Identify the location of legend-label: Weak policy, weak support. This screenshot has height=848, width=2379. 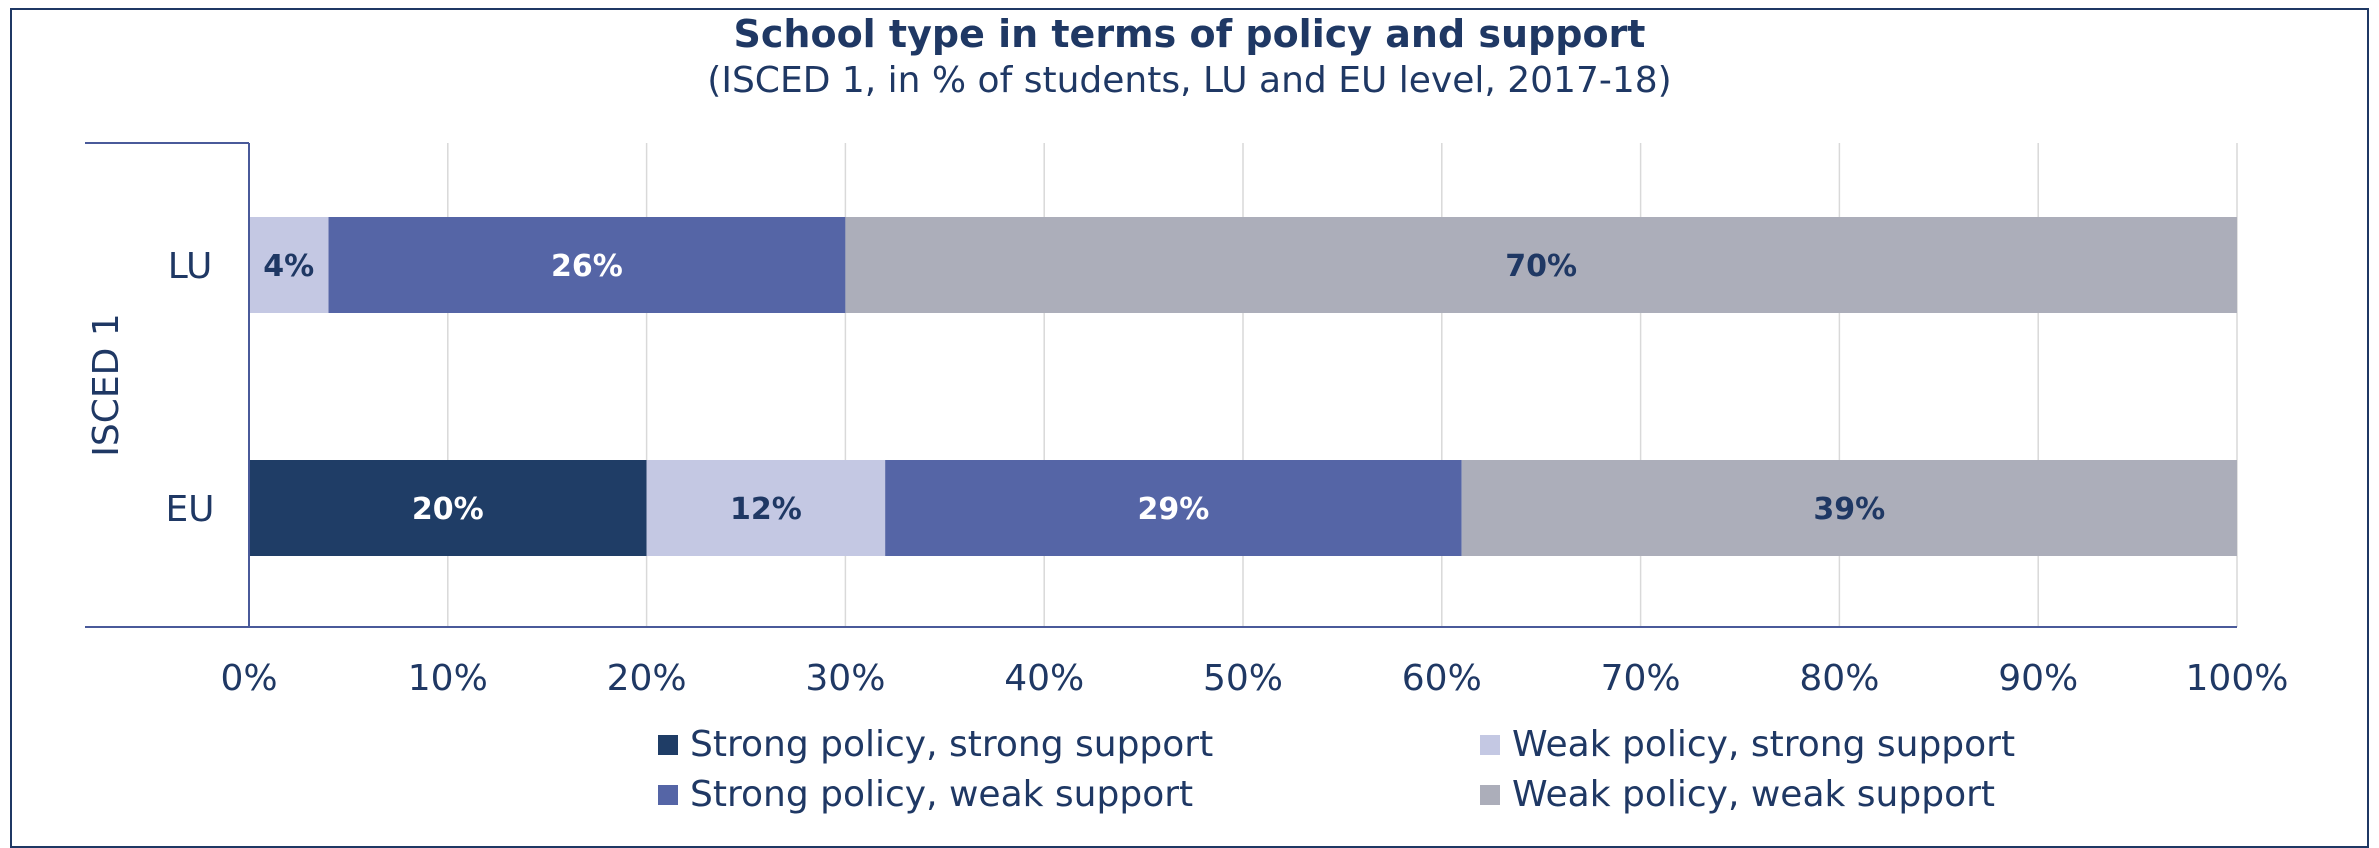
(1754, 794).